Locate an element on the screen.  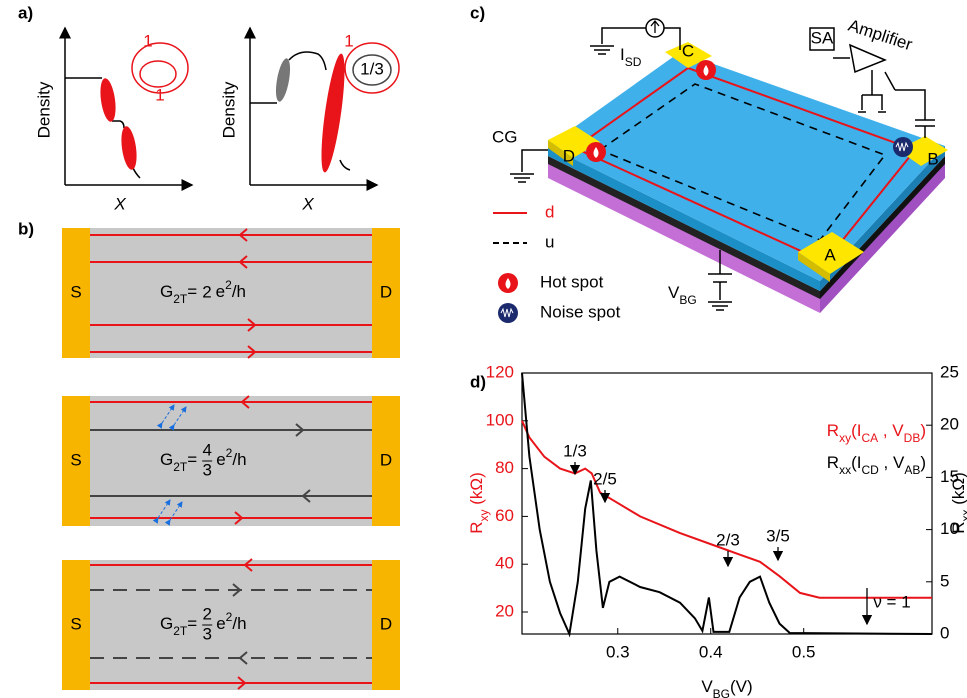
panel-label: c) is located at coordinates (477, 12).